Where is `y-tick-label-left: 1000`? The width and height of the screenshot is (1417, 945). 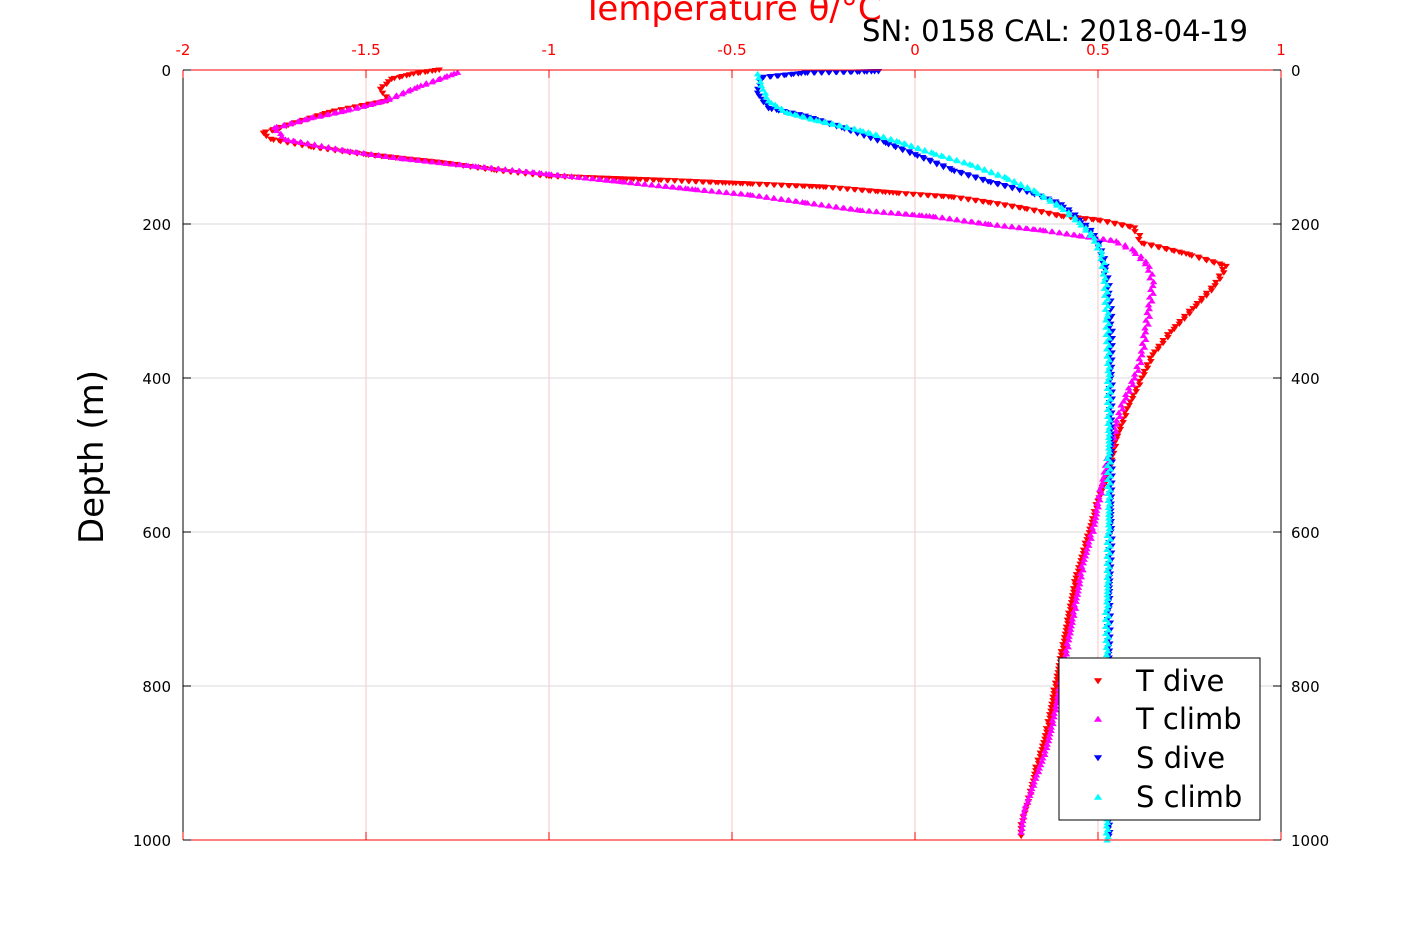
y-tick-label-left: 1000 is located at coordinates (152, 841).